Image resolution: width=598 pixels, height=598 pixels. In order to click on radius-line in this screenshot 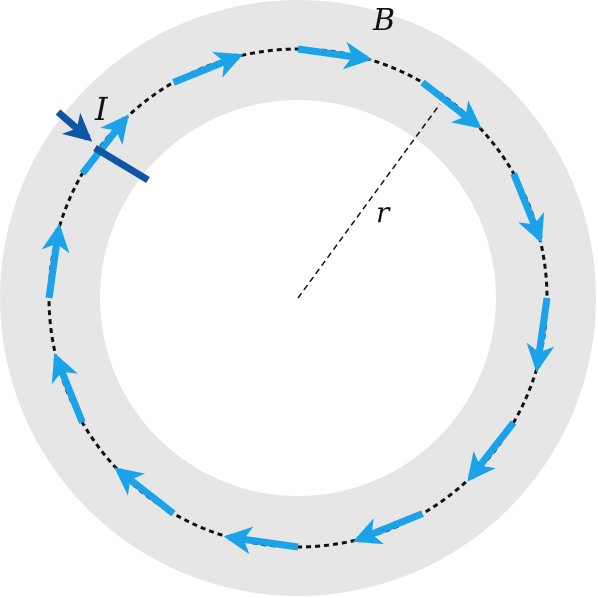, I will do `click(369, 201)`.